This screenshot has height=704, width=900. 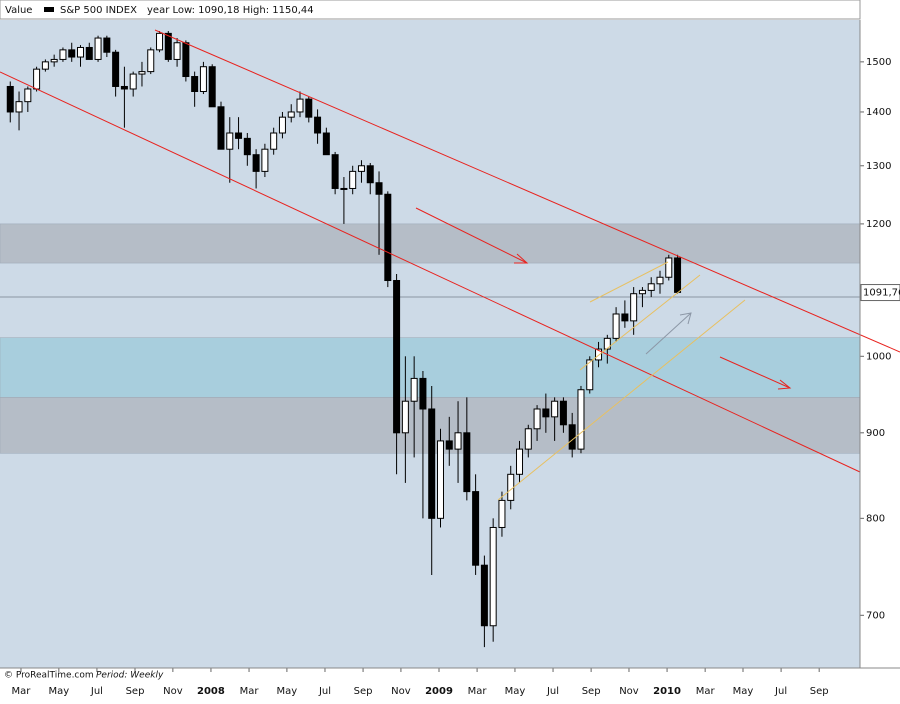 What do you see at coordinates (878, 112) in the screenshot?
I see `y-tick-label: 1400` at bounding box center [878, 112].